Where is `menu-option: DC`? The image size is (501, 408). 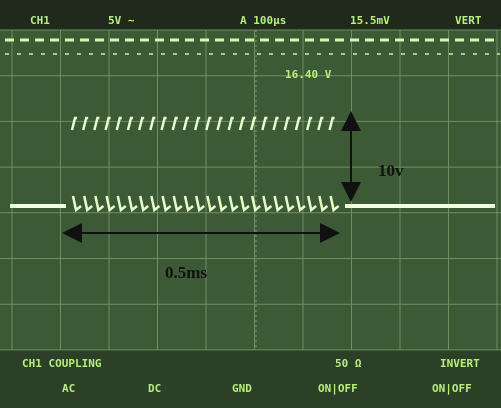 menu-option: DC is located at coordinates (154, 388).